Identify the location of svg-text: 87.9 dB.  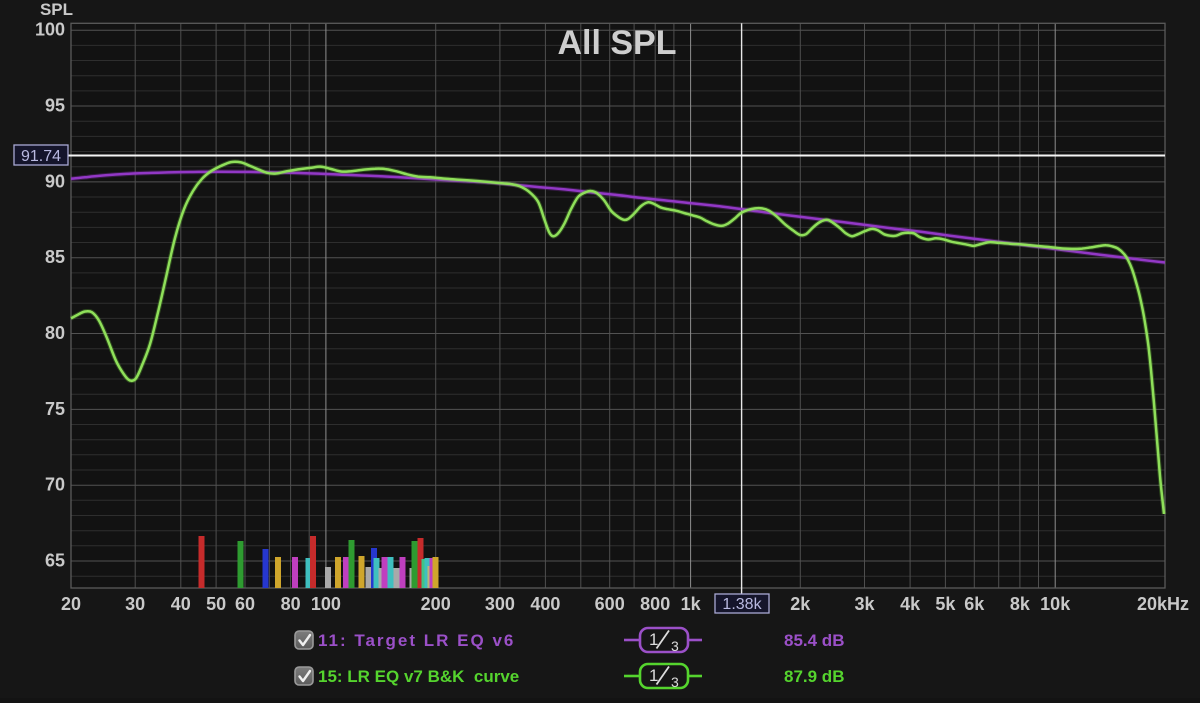
(814, 676).